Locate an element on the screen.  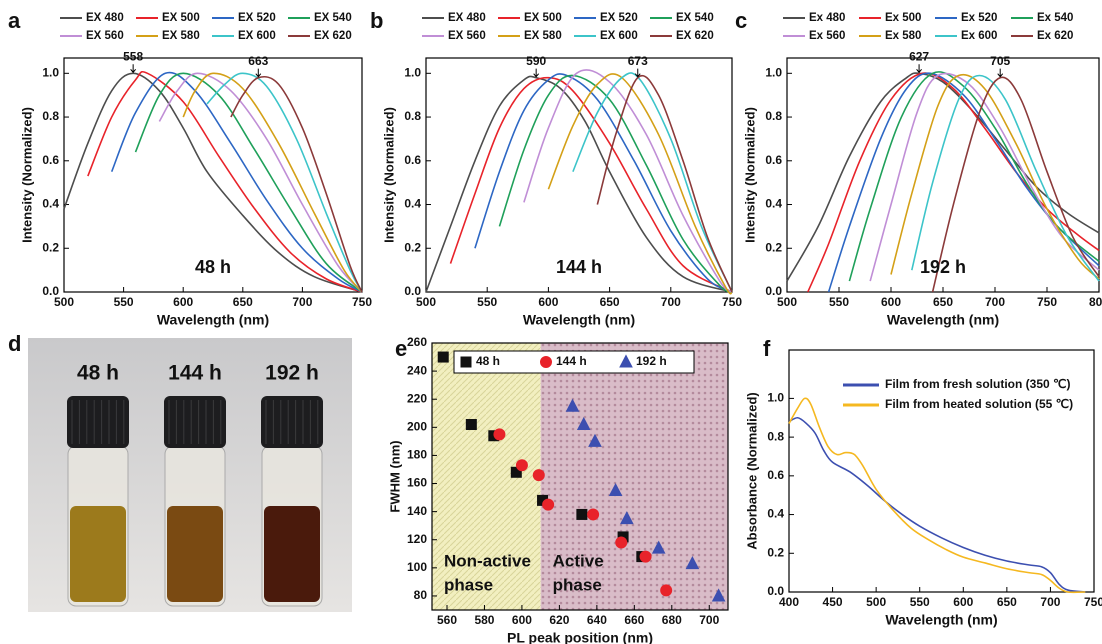
y-tick-label: 0.0 is located at coordinates (412, 291).